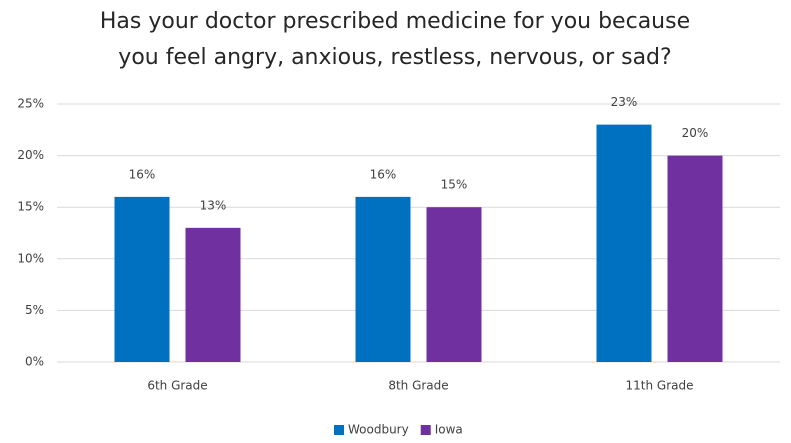  I want to click on y-tick-label: 5%, so click(34, 310).